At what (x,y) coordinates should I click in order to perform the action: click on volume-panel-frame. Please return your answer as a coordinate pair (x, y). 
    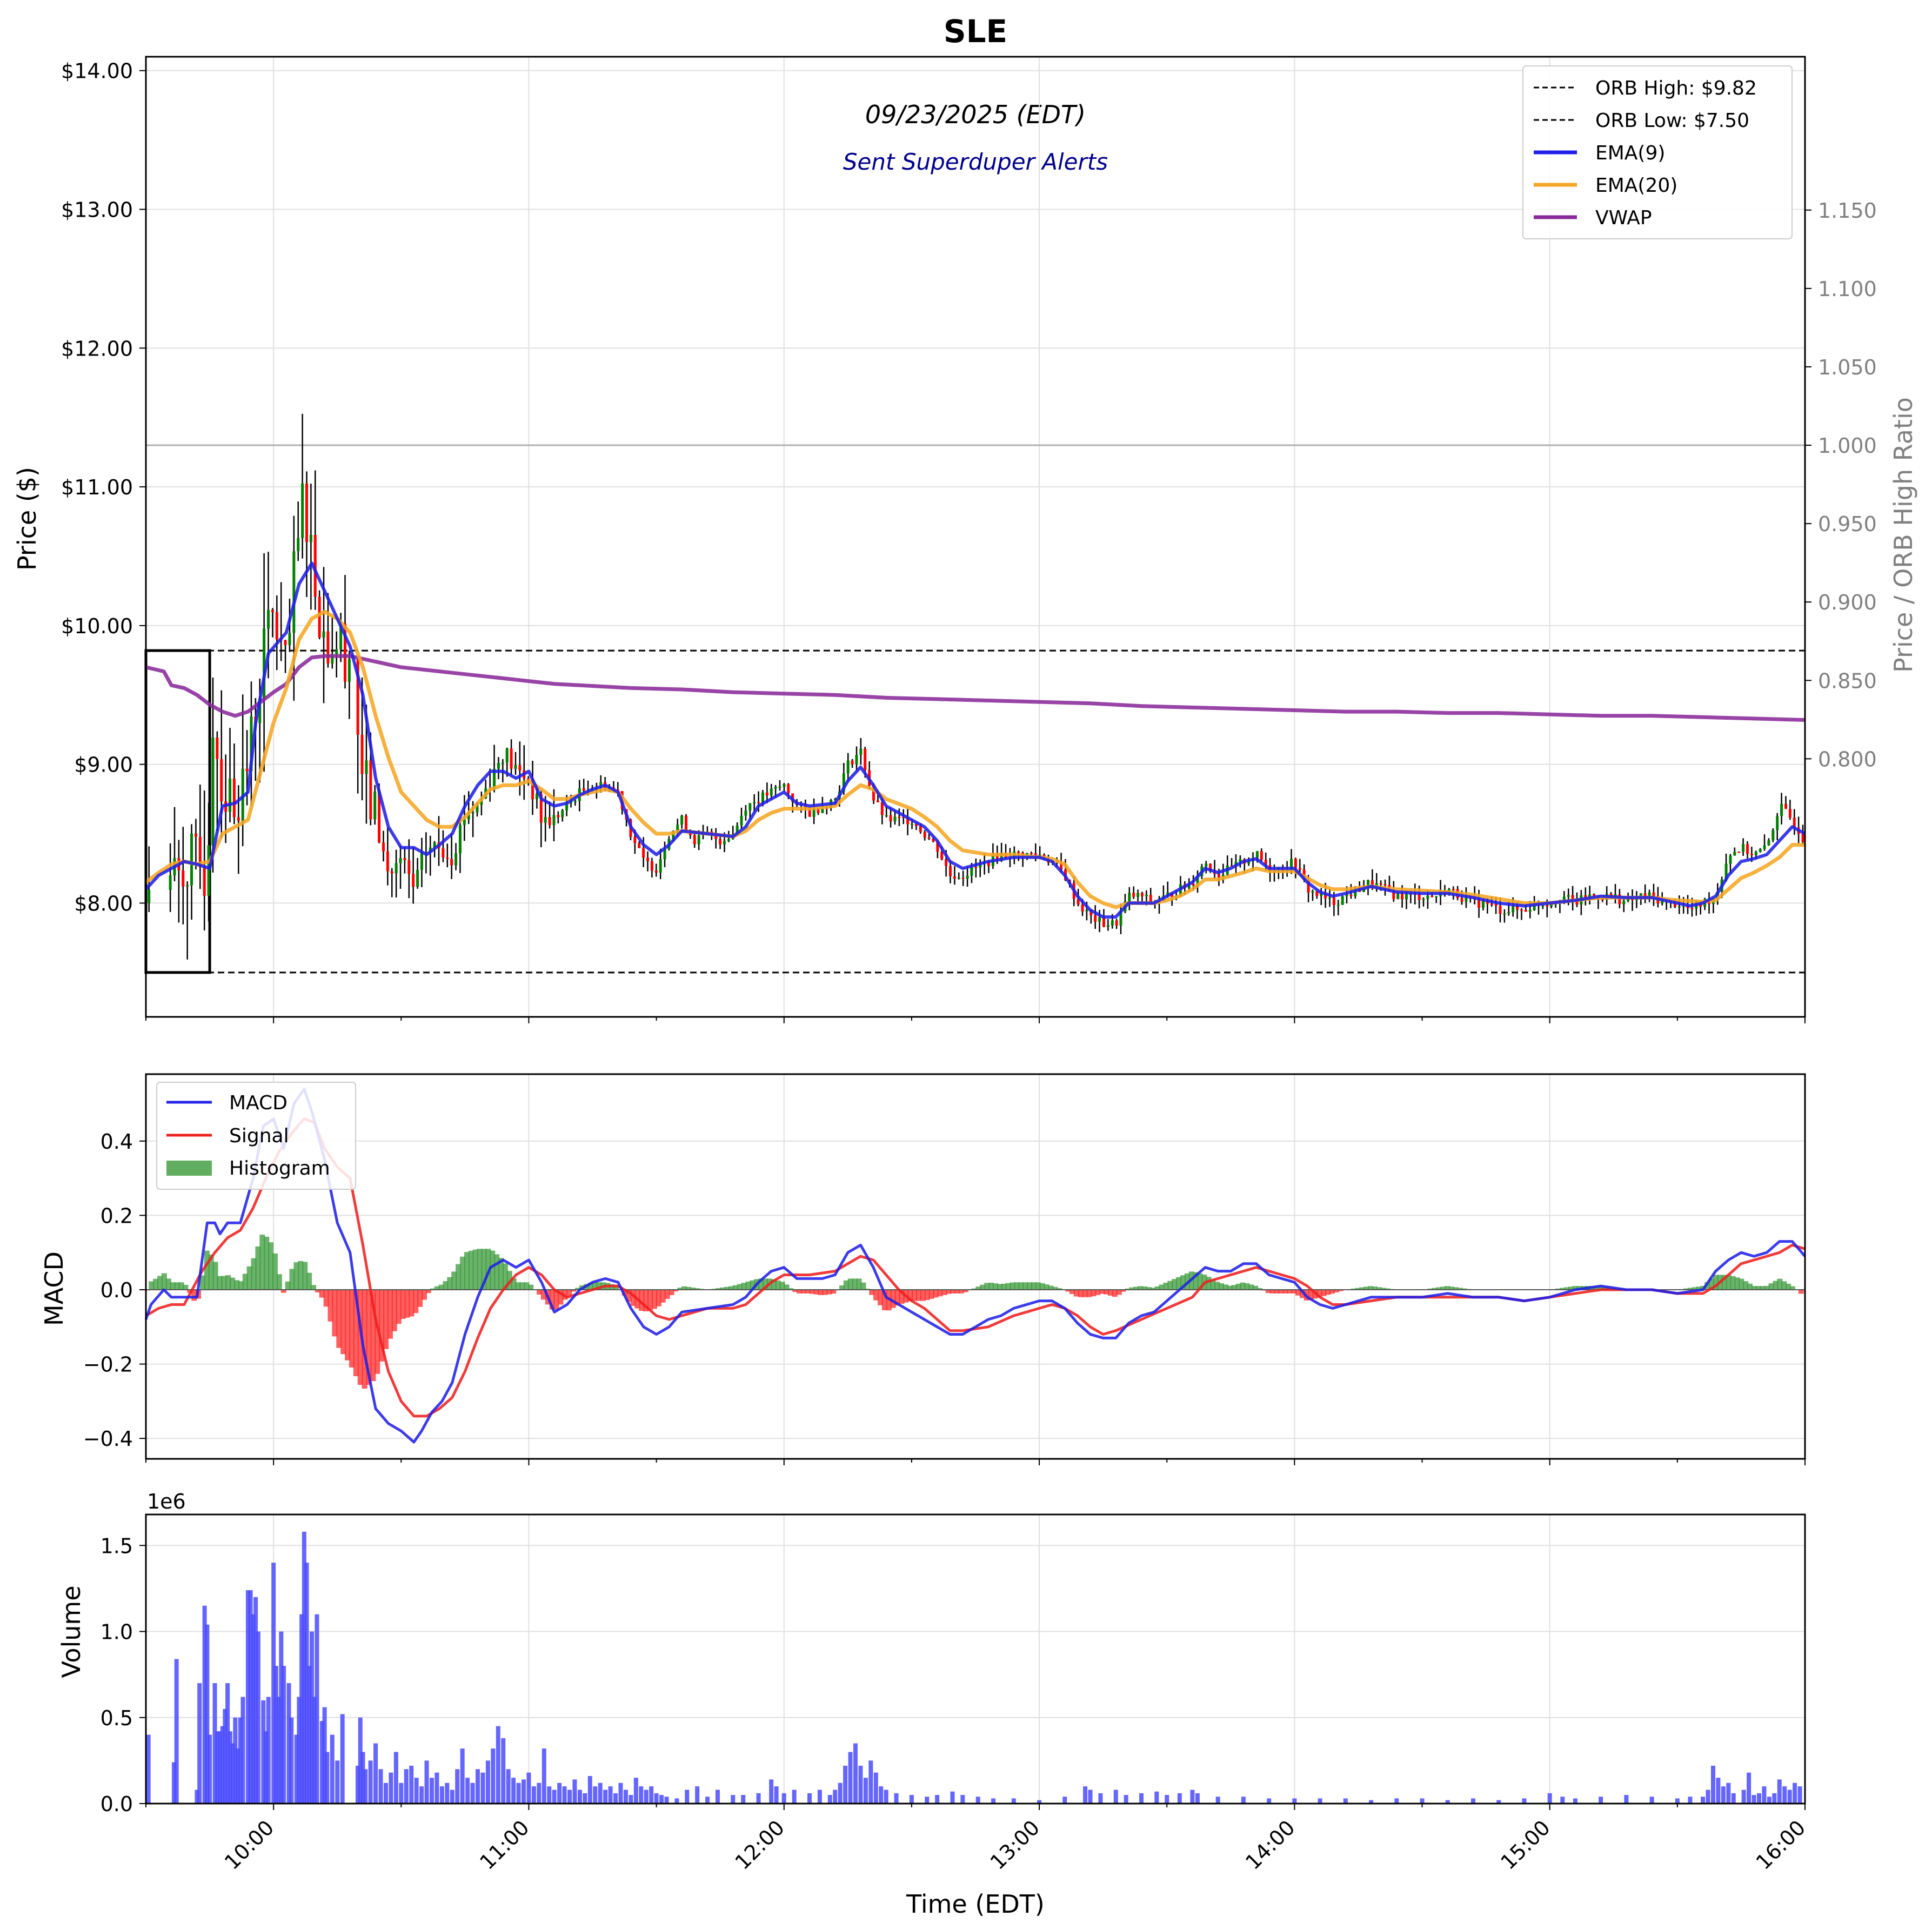
    Looking at the image, I should click on (975, 1659).